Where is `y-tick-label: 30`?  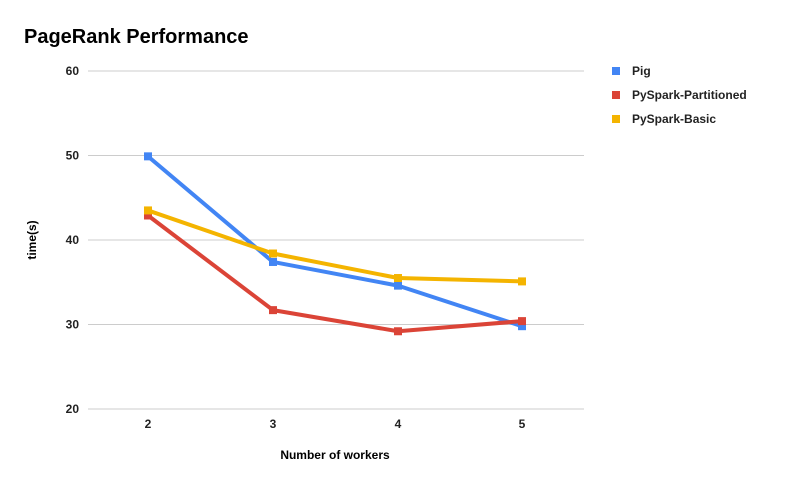 y-tick-label: 30 is located at coordinates (73, 325).